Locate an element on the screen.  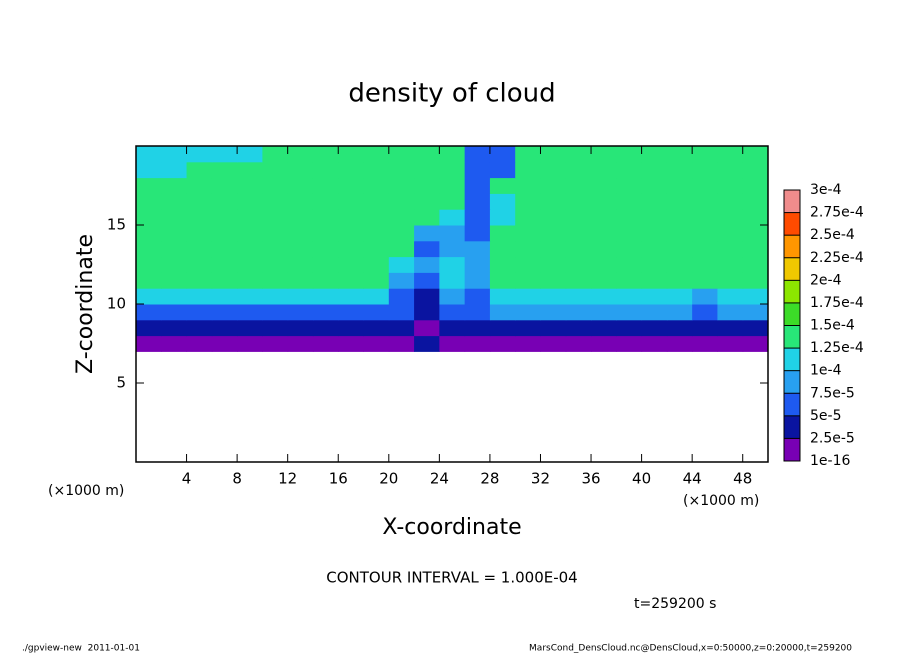
colorbar-label: 2.5e-5 is located at coordinates (832, 438).